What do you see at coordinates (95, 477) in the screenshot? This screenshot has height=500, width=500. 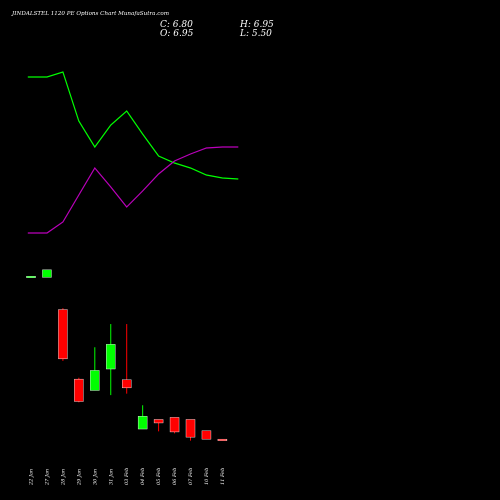 I see `x-tick-label: 30 Jan` at bounding box center [95, 477].